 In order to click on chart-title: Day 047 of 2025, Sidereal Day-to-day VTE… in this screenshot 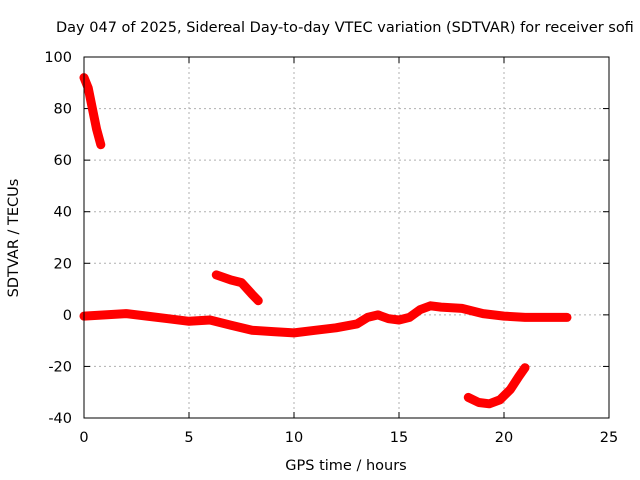, I will do `click(345, 28)`.